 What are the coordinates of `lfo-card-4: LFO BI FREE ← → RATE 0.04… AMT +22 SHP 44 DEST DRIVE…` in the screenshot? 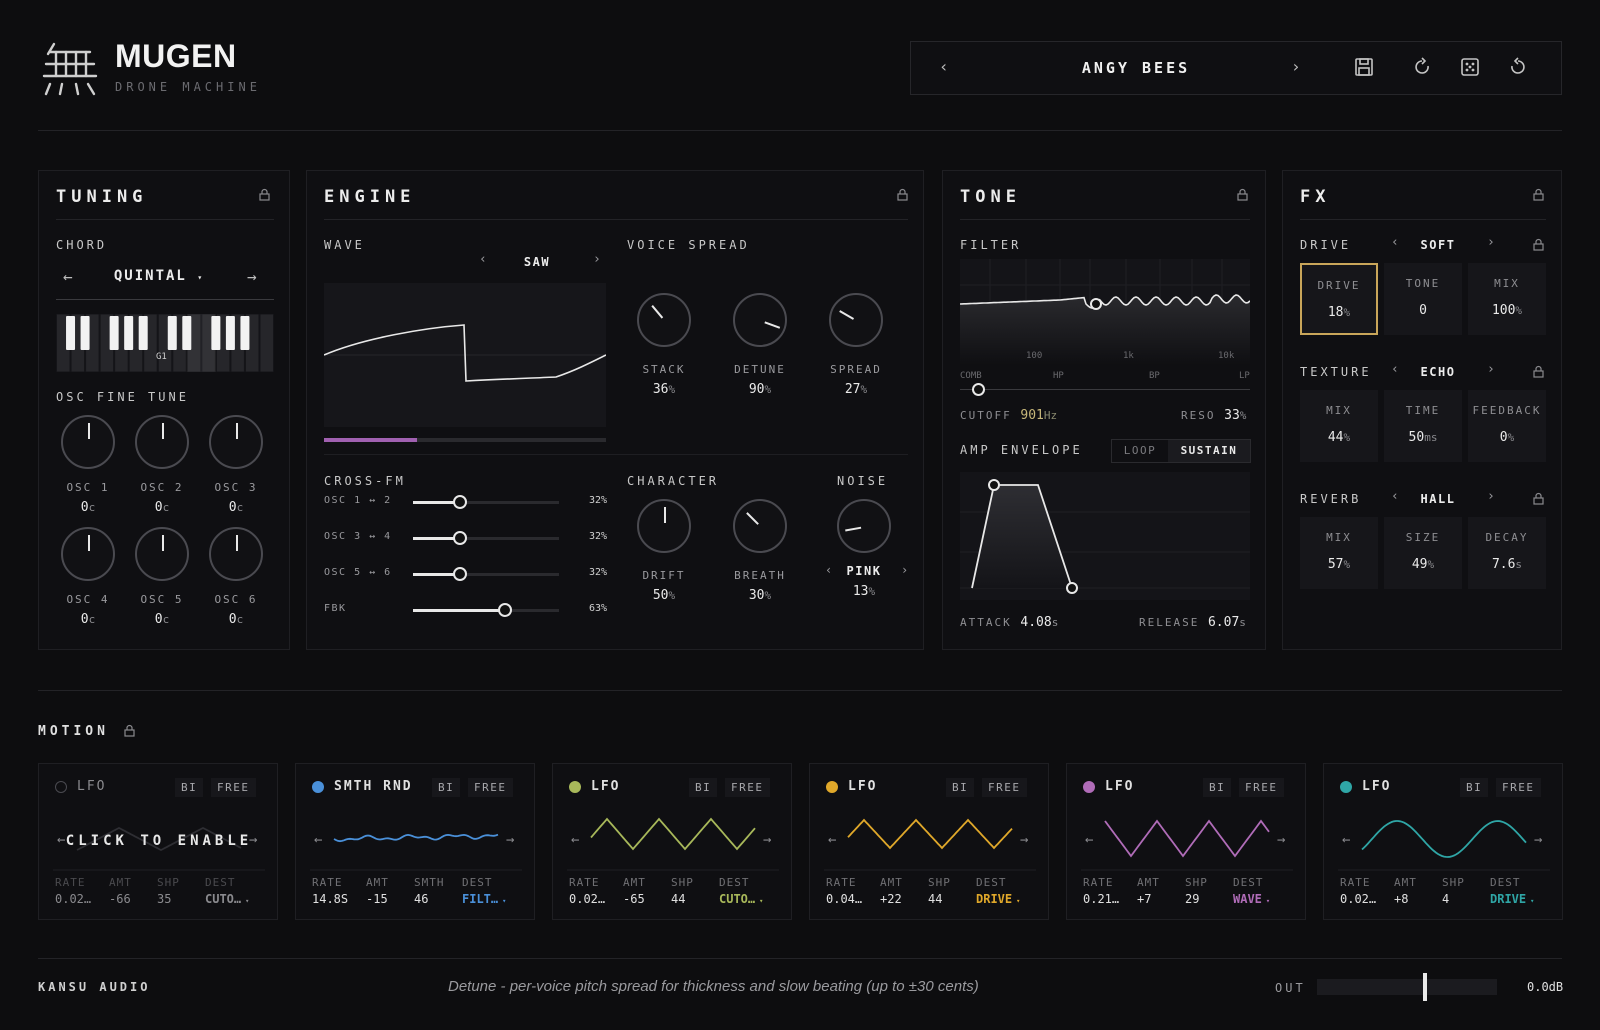 It's located at (929, 841).